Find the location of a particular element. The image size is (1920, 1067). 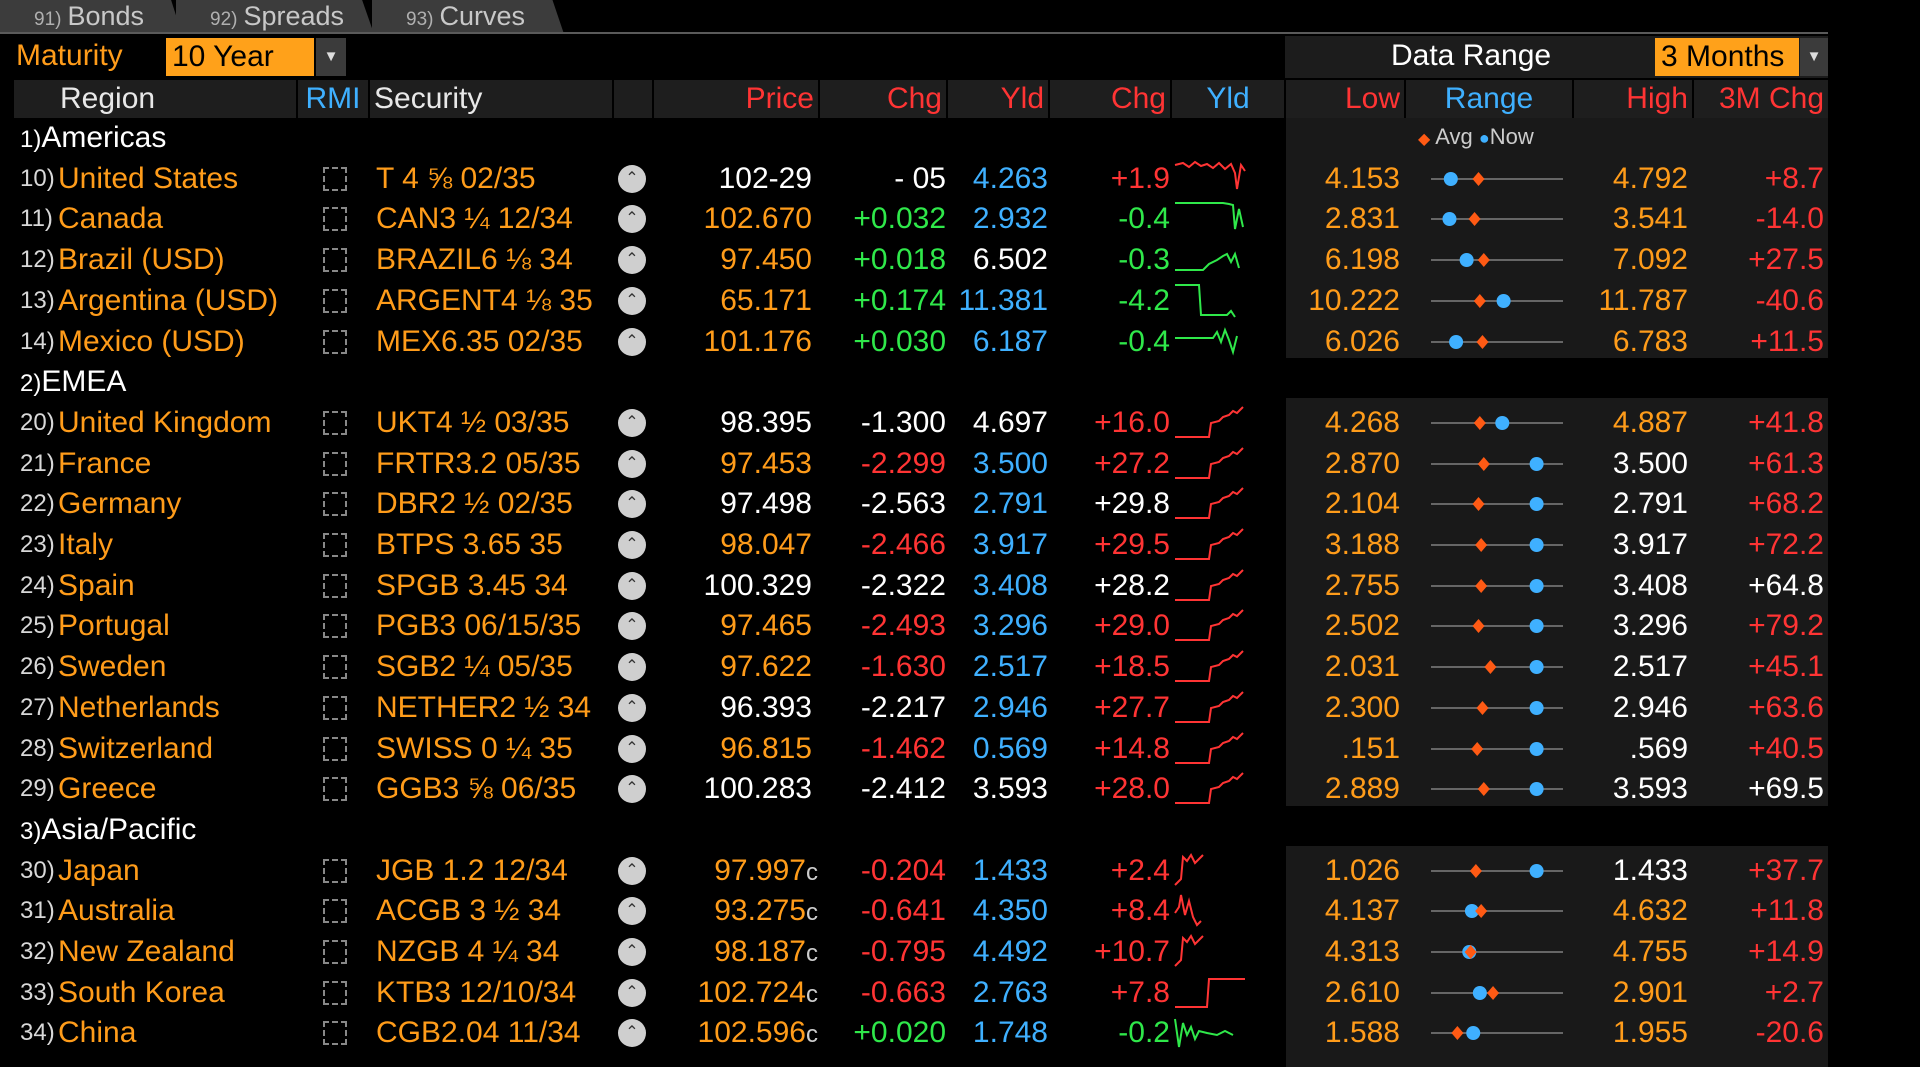

region-name: Australia is located at coordinates (116, 911).